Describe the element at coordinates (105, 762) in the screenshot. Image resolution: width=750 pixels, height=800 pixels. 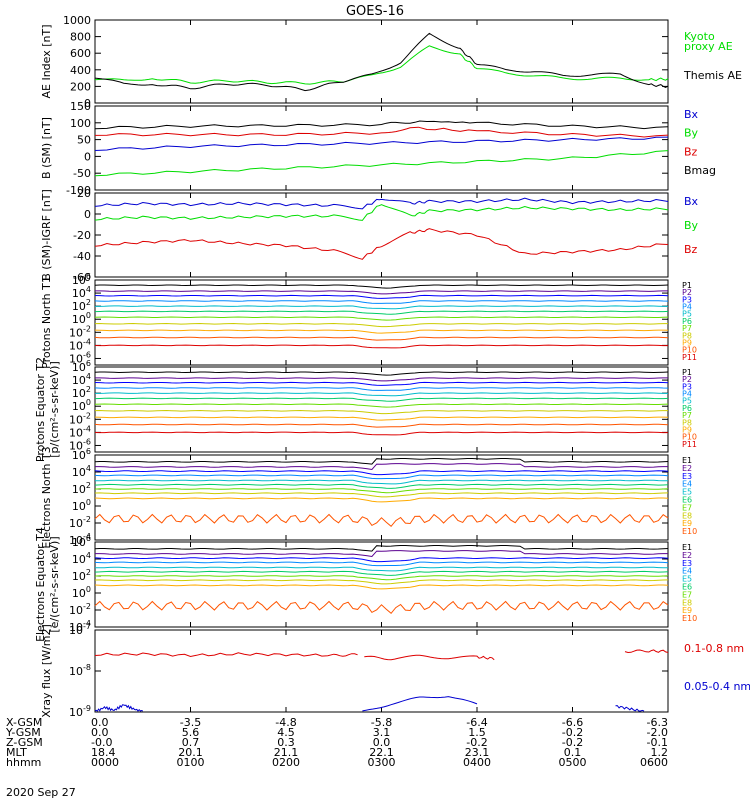
I see `ephemeris-value: 0000` at that location.